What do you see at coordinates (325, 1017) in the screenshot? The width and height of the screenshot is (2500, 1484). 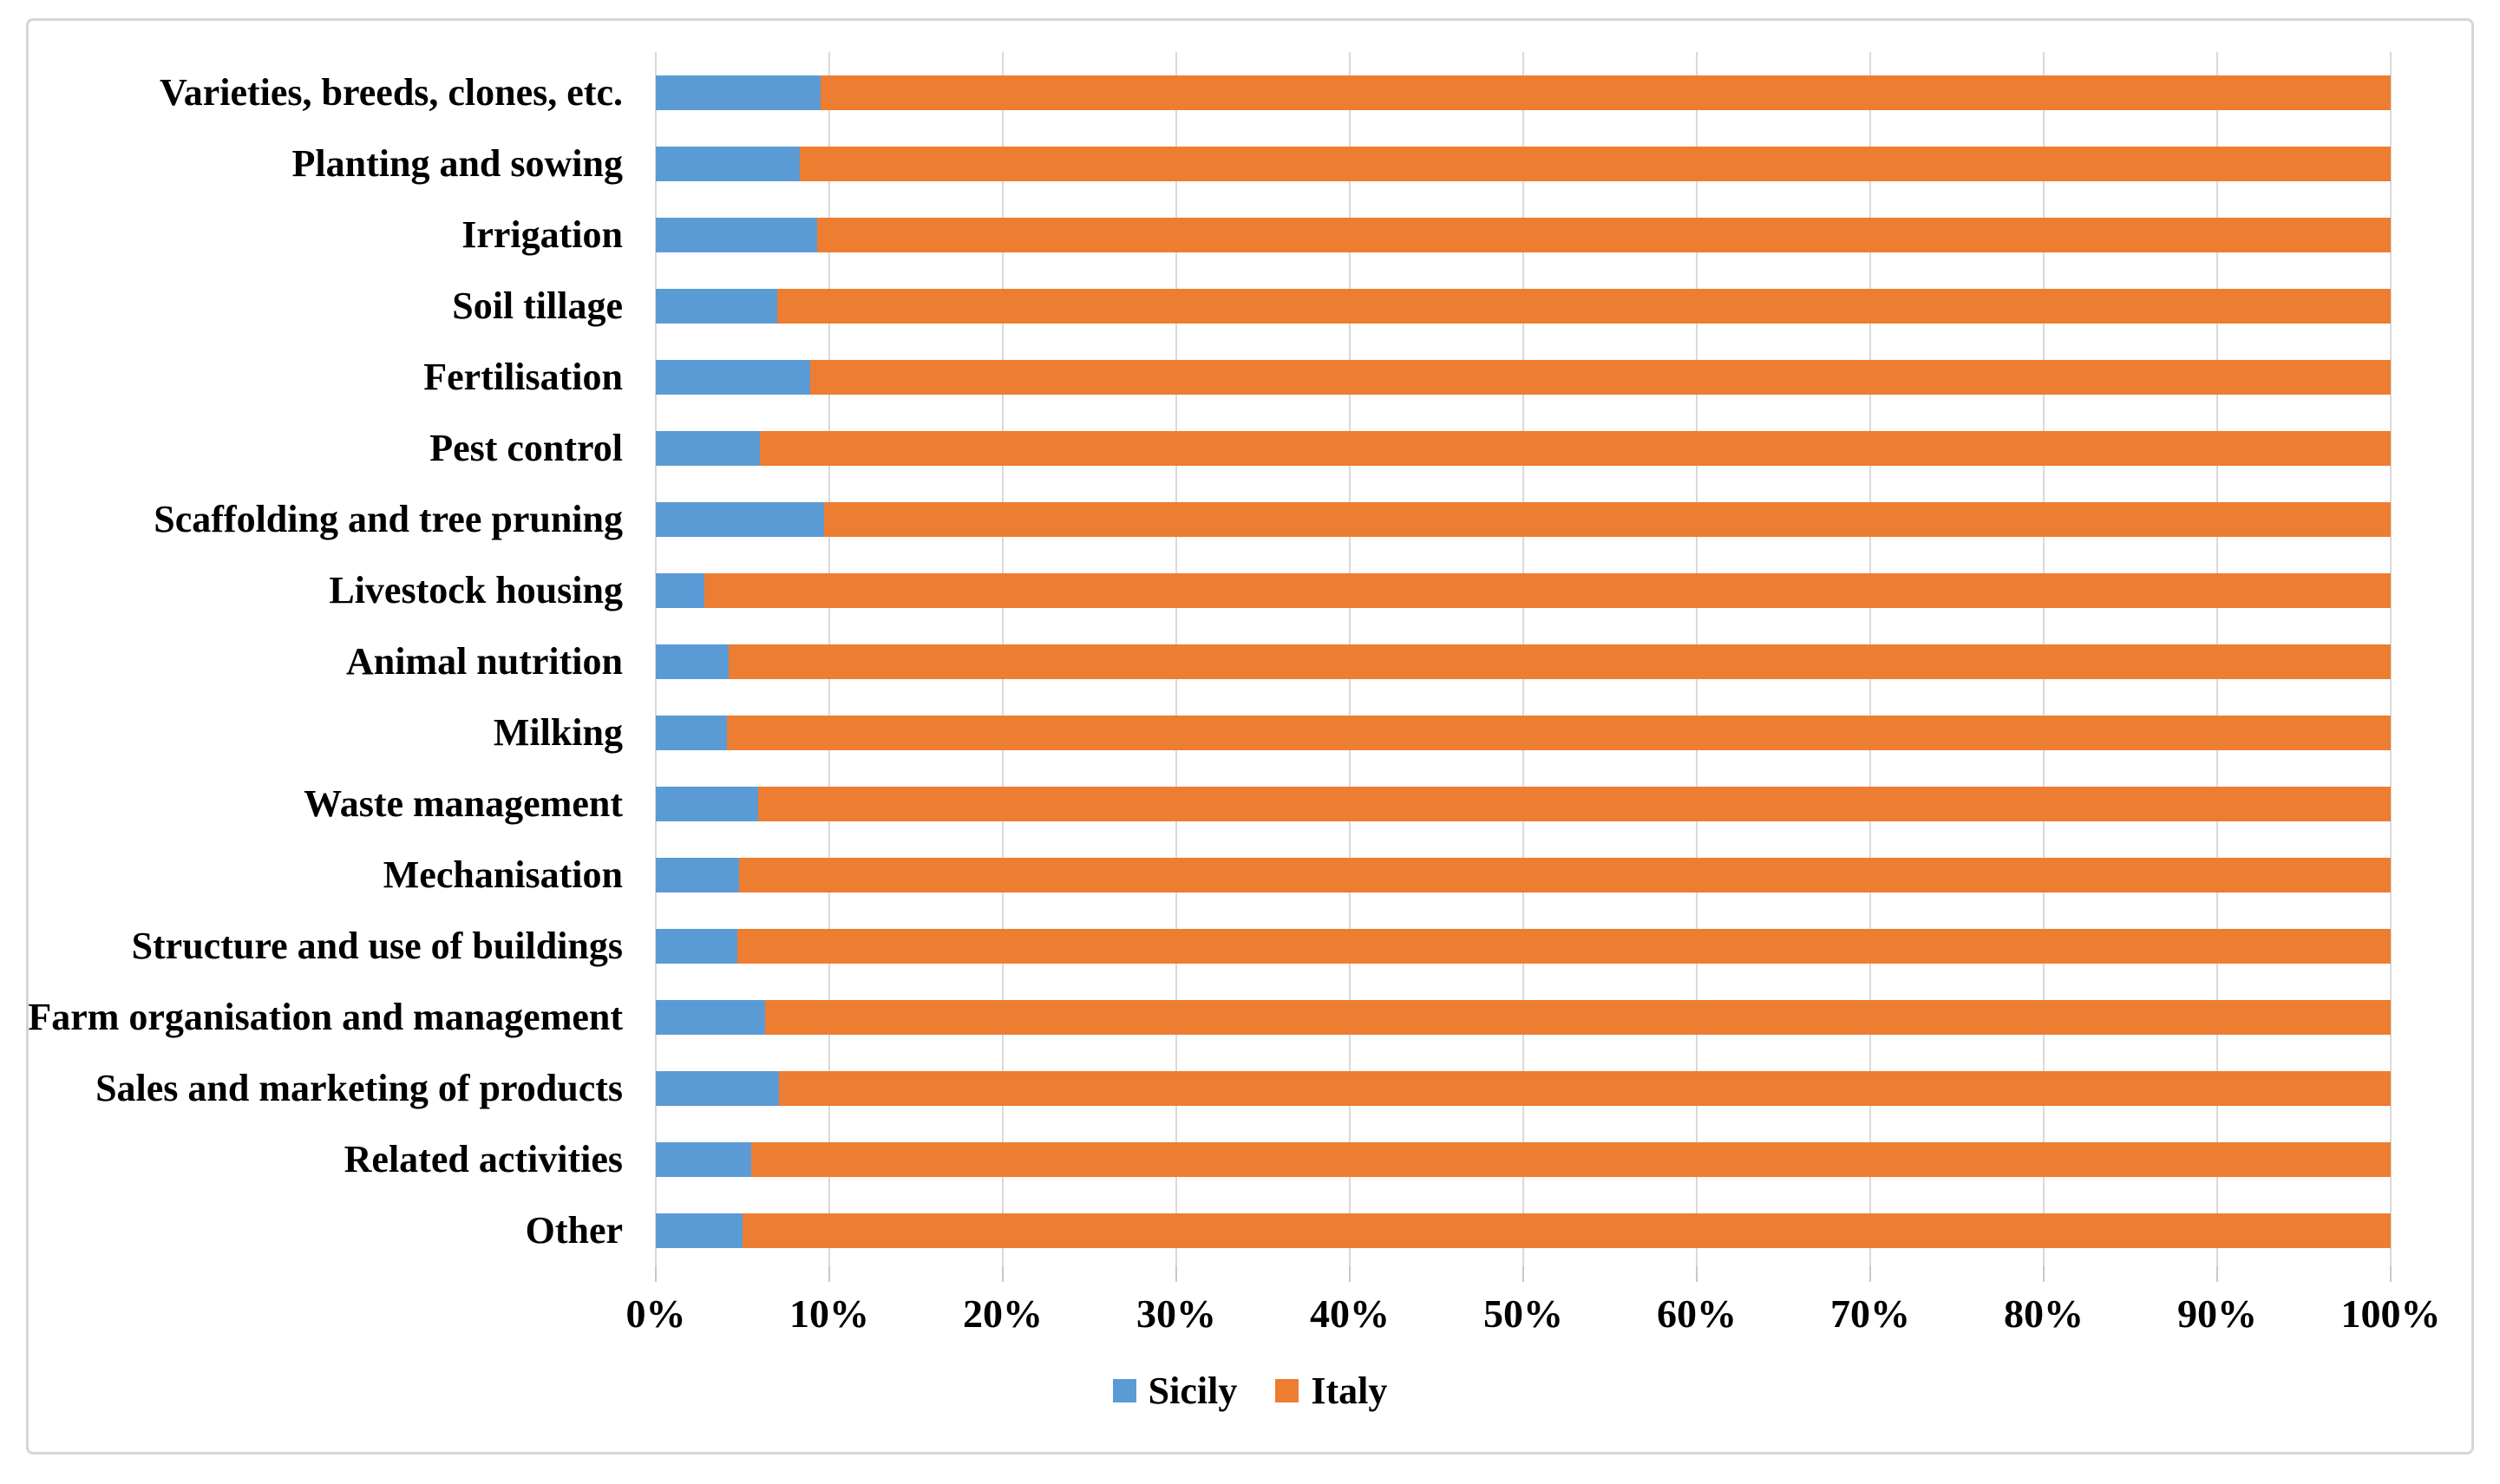 I see `category-label: Farm organisation and management` at bounding box center [325, 1017].